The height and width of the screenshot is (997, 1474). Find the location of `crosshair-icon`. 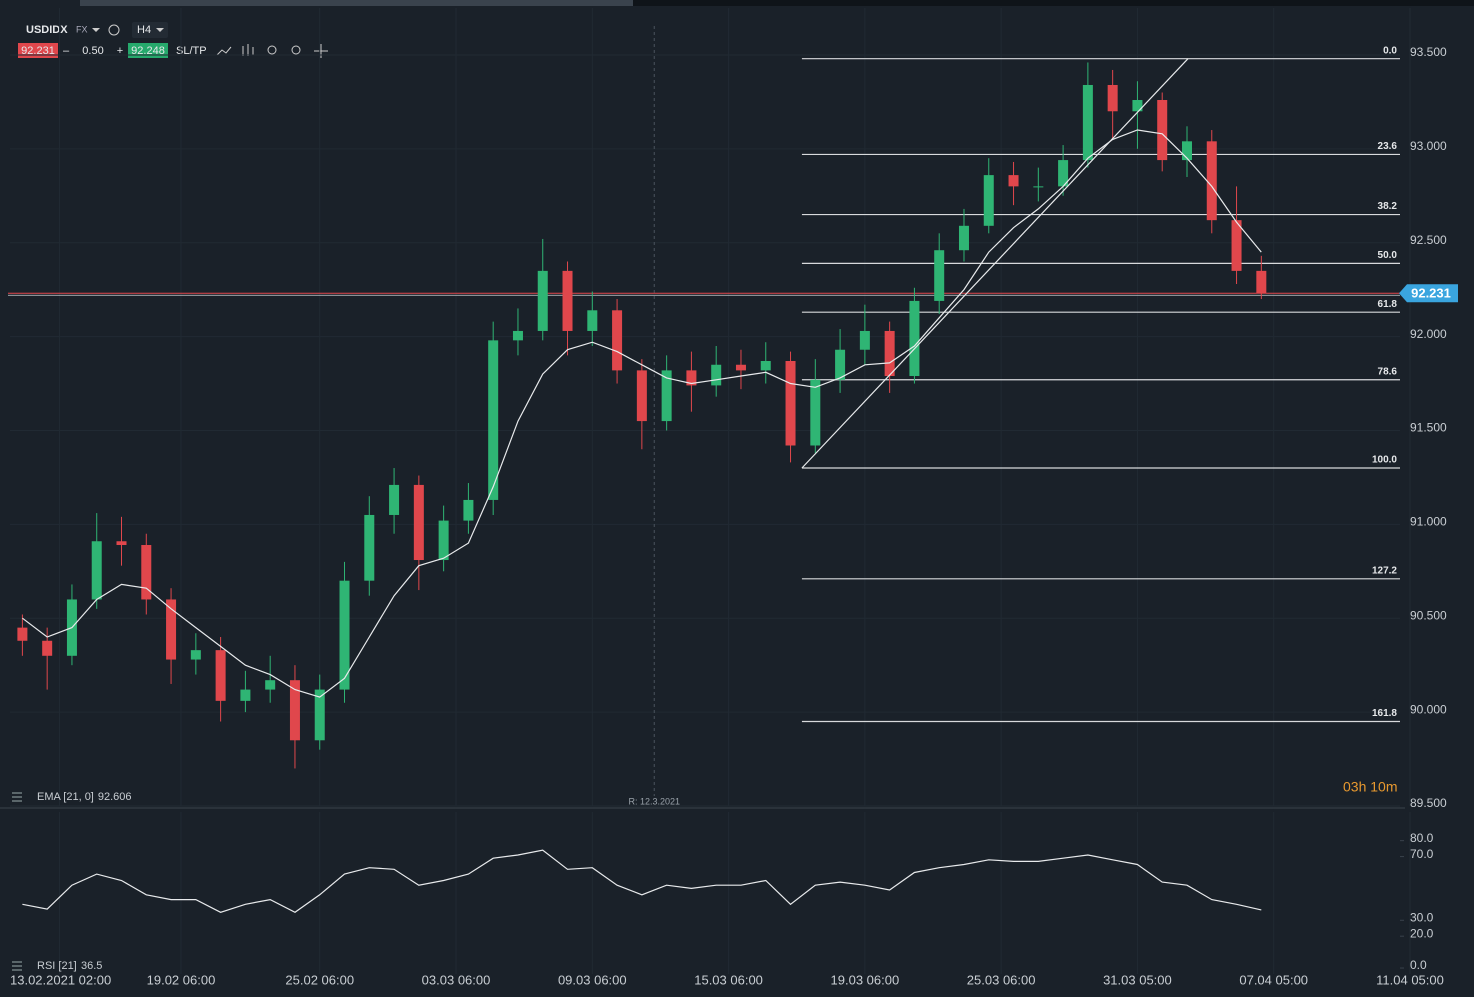

crosshair-icon is located at coordinates (321, 51).